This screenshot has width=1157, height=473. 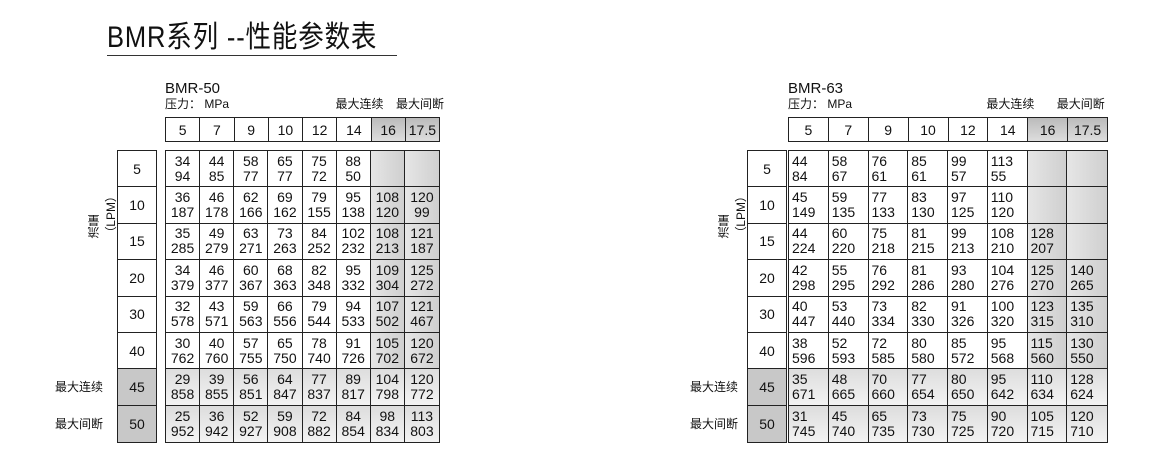 What do you see at coordinates (800, 415) in the screenshot?
I see `torque-value: 31` at bounding box center [800, 415].